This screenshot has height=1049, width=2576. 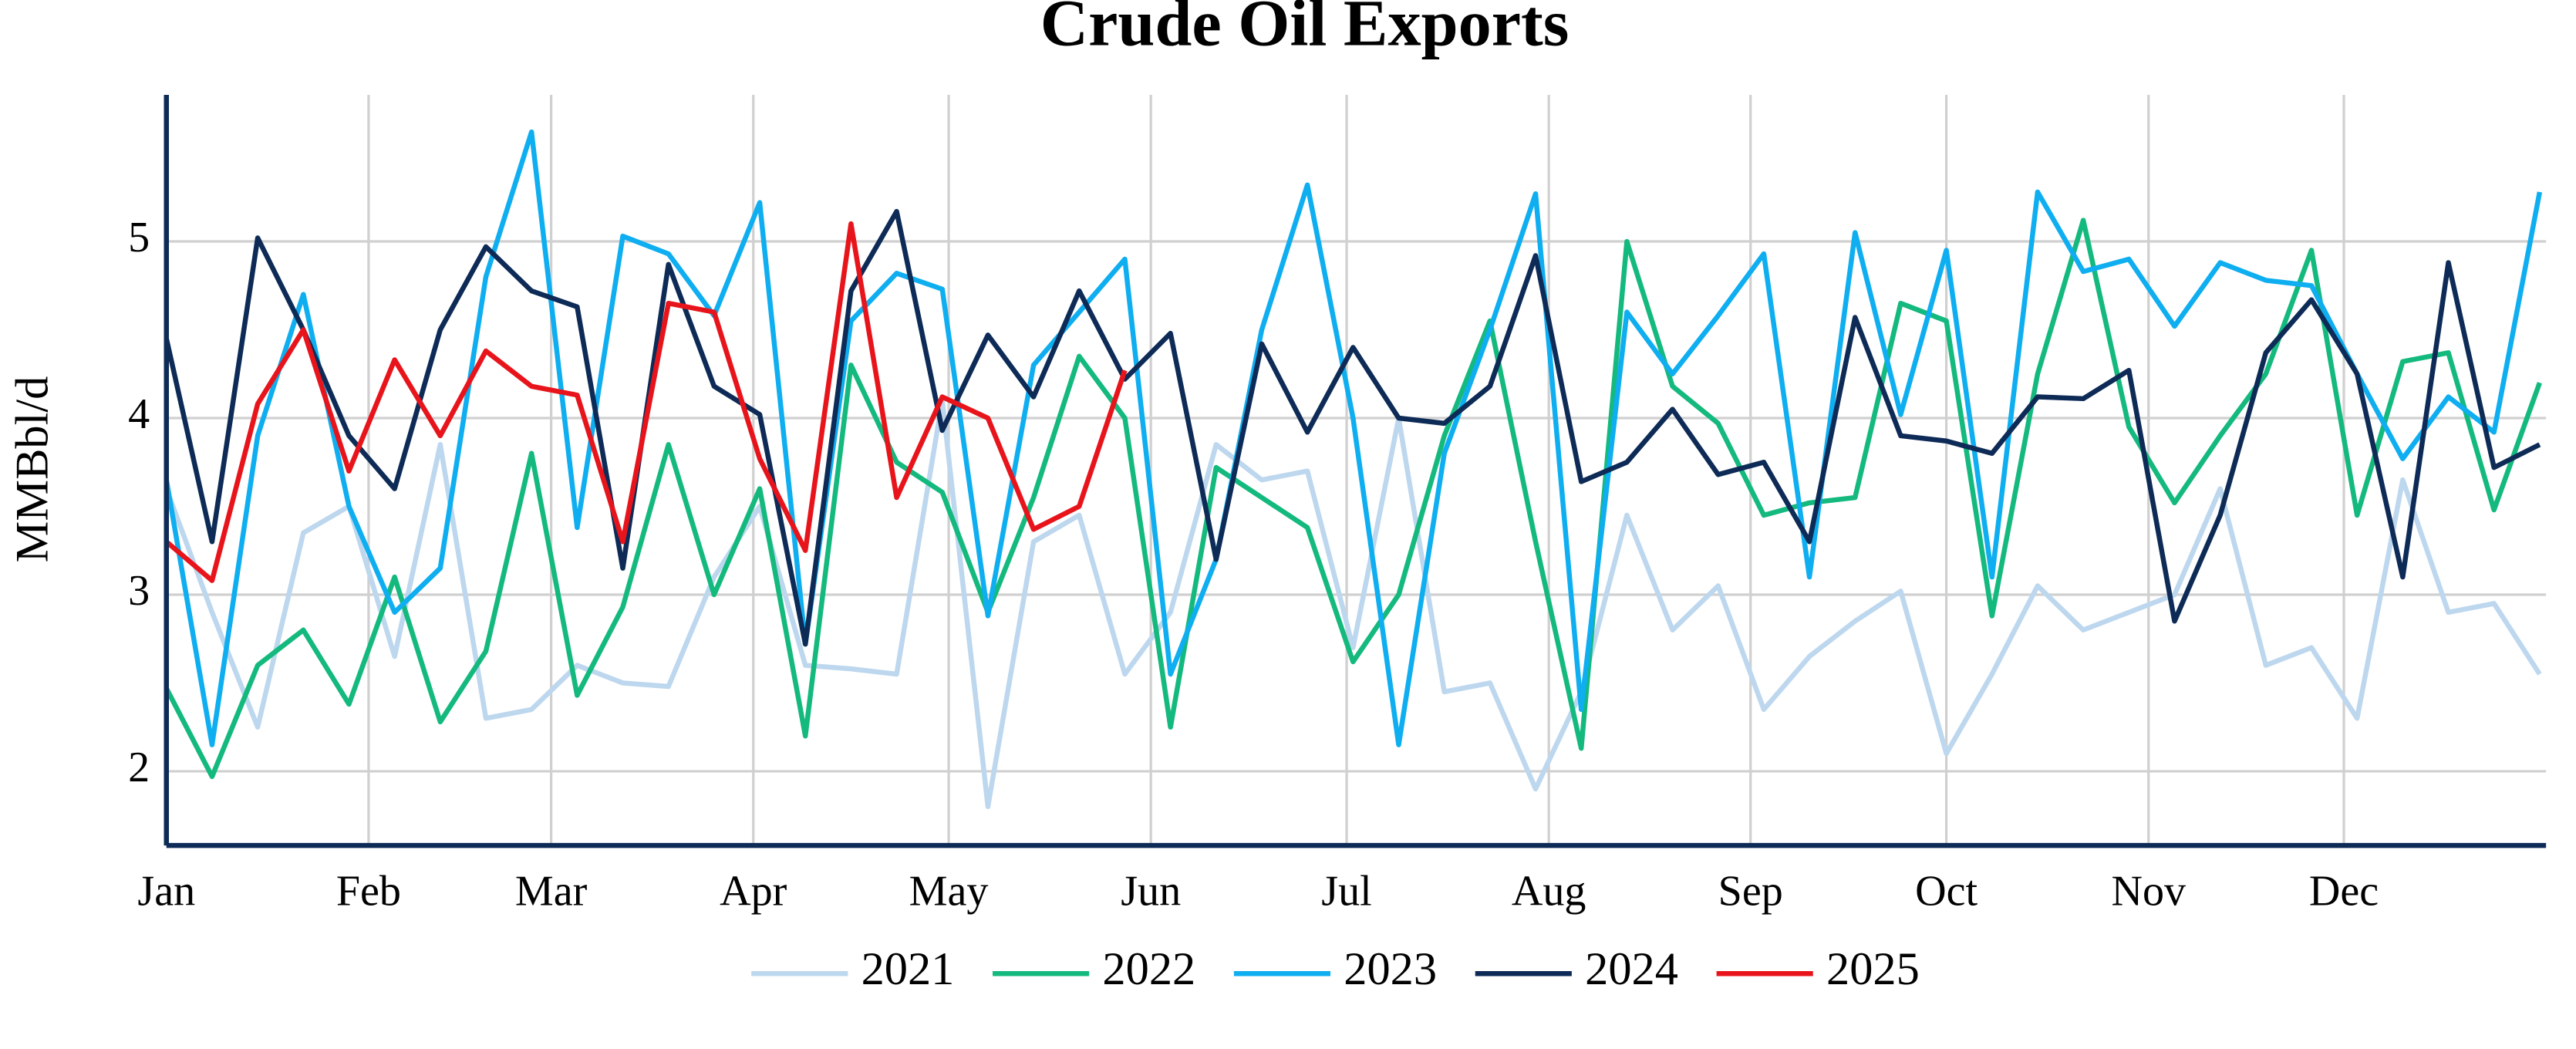 What do you see at coordinates (1631, 969) in the screenshot?
I see `legend-label: 2024` at bounding box center [1631, 969].